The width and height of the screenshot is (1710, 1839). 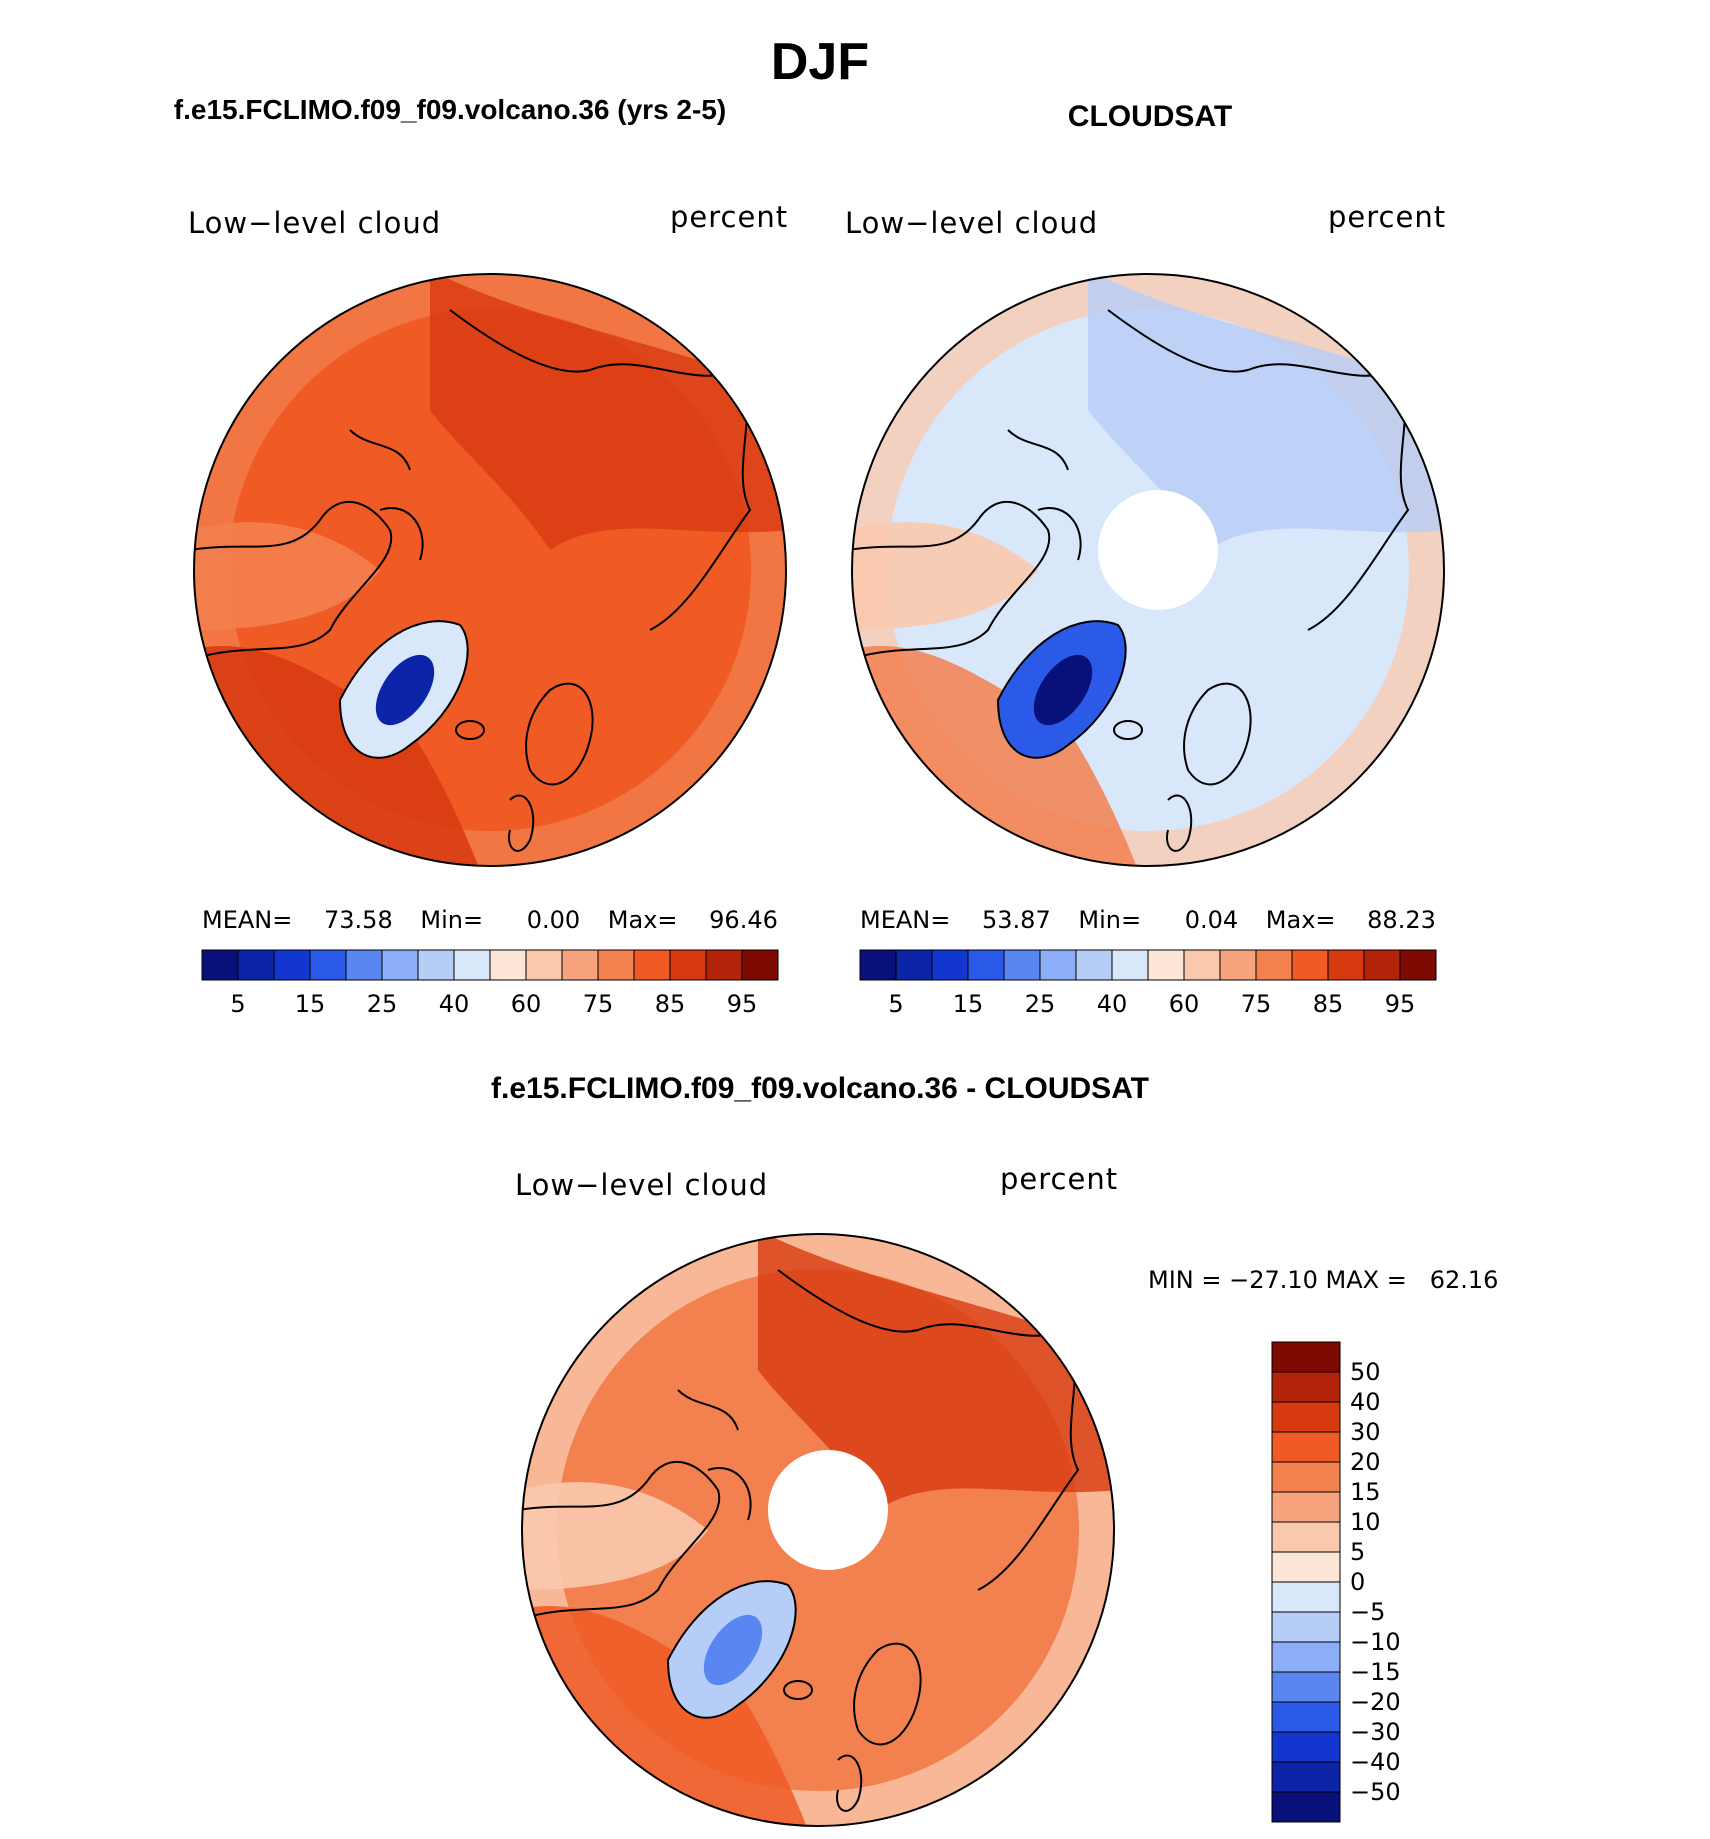 What do you see at coordinates (642, 1185) in the screenshot?
I see `diff-panel-variable: Low−level cloud` at bounding box center [642, 1185].